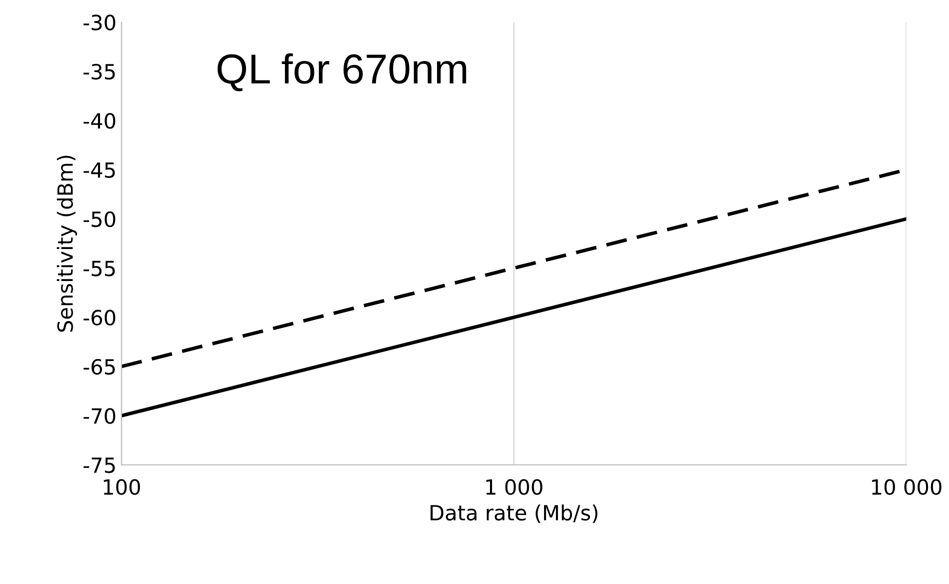 The height and width of the screenshot is (584, 949). What do you see at coordinates (99, 366) in the screenshot?
I see `y-tick-label: -65` at bounding box center [99, 366].